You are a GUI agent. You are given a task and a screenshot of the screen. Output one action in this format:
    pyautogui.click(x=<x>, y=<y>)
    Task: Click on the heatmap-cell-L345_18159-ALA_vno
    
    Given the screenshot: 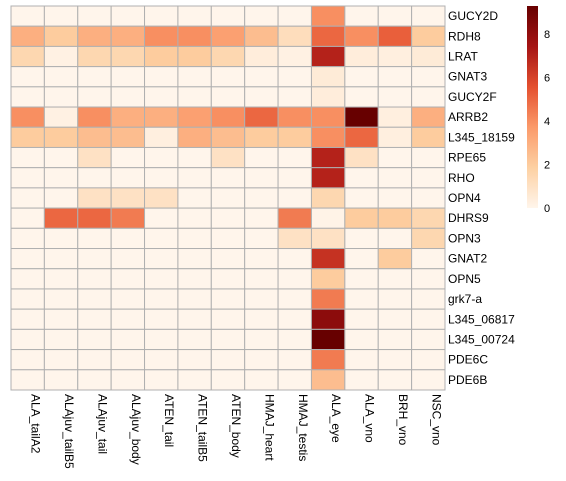 What is the action you would take?
    pyautogui.click(x=361, y=137)
    